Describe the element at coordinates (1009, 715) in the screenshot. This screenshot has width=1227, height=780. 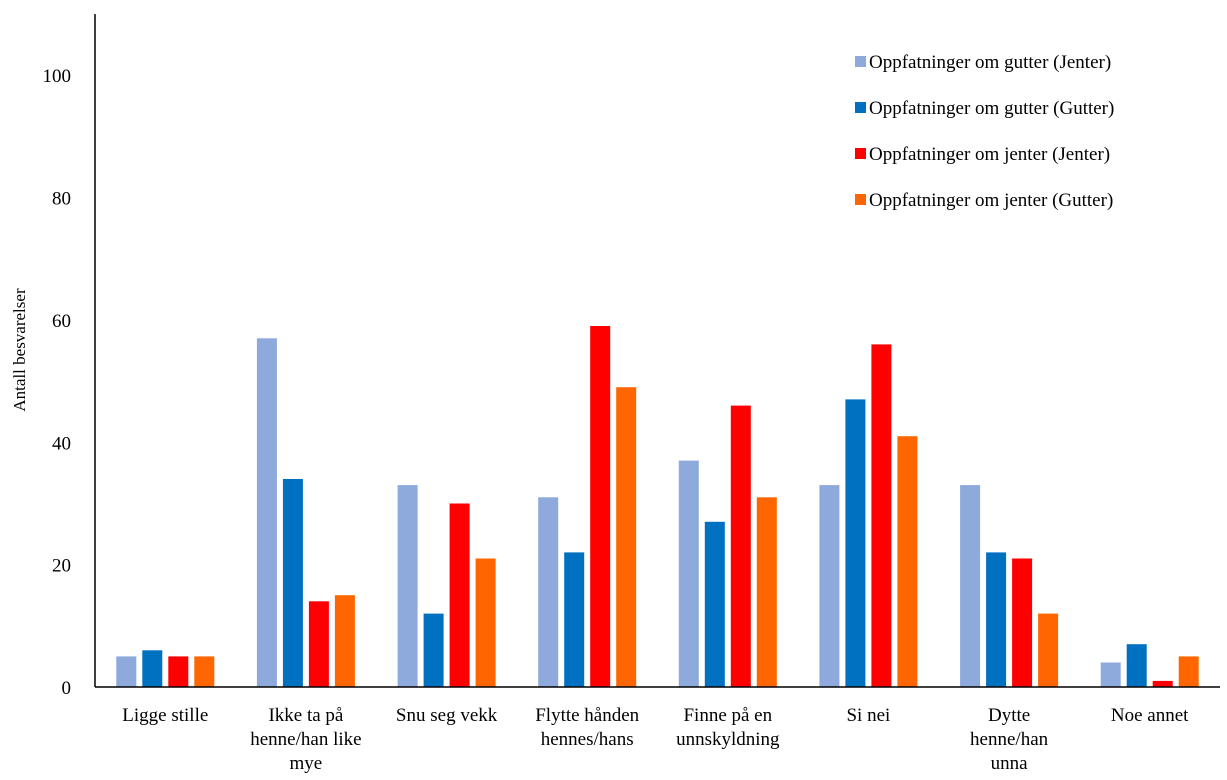
I see `x-category-label-line: Dytte` at that location.